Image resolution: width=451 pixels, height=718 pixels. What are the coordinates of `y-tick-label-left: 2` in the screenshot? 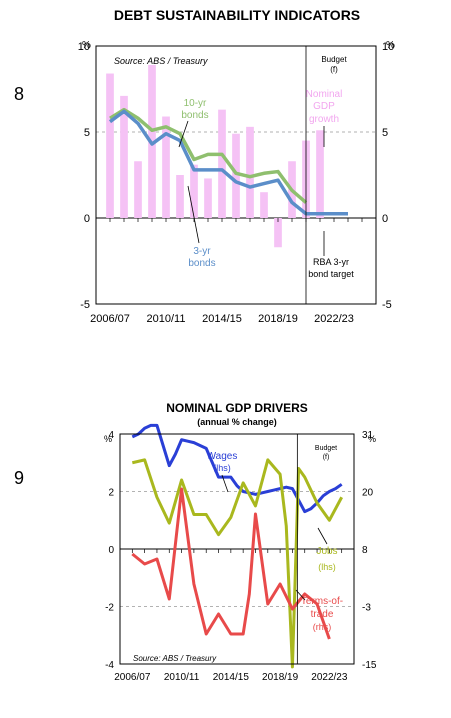 It's located at (111, 493).